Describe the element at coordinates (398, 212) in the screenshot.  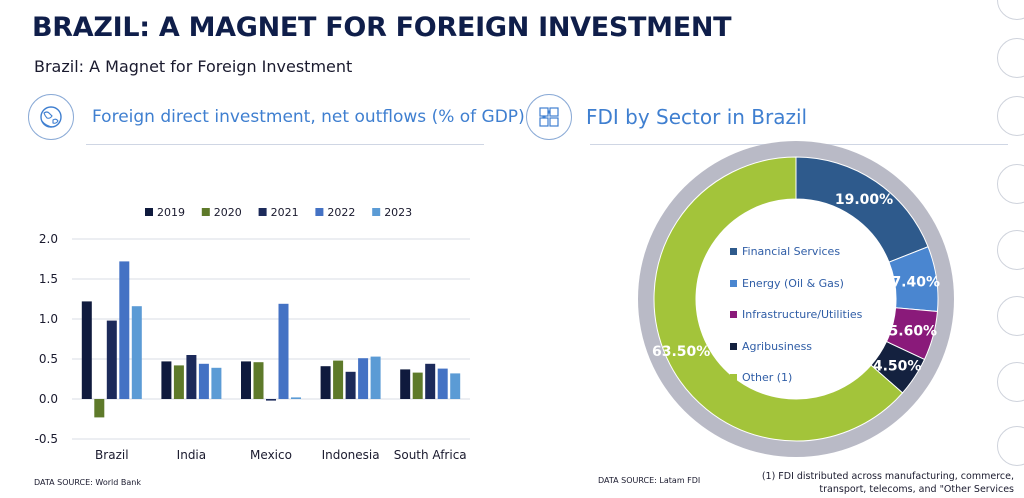
I see `legend-label: 2023` at that location.